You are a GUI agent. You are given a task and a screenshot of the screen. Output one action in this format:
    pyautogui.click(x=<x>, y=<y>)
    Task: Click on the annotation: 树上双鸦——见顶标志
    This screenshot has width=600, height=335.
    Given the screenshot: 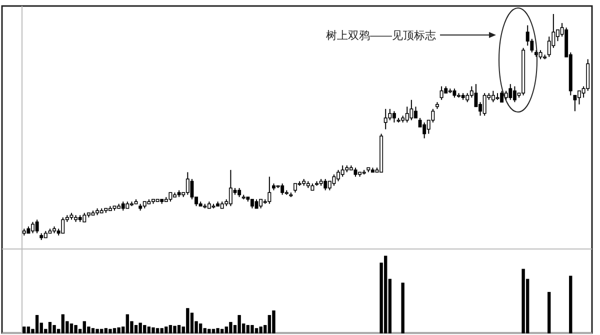 What is the action you would take?
    pyautogui.click(x=381, y=35)
    